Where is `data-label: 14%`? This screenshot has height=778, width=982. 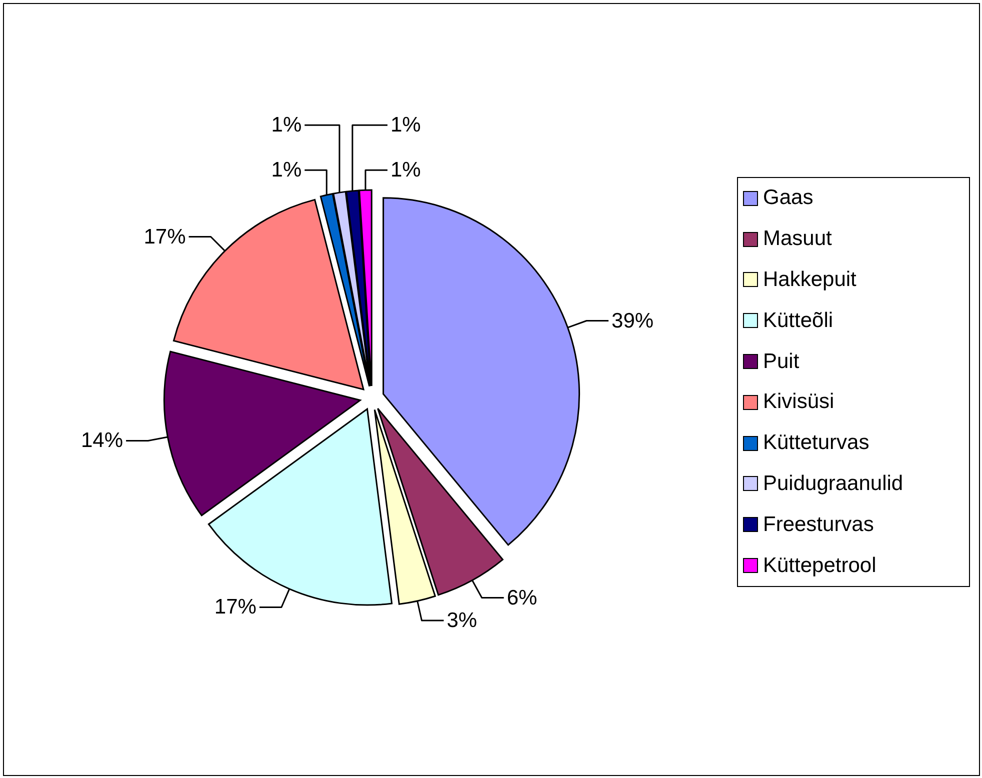
data-label: 14% is located at coordinates (102, 440).